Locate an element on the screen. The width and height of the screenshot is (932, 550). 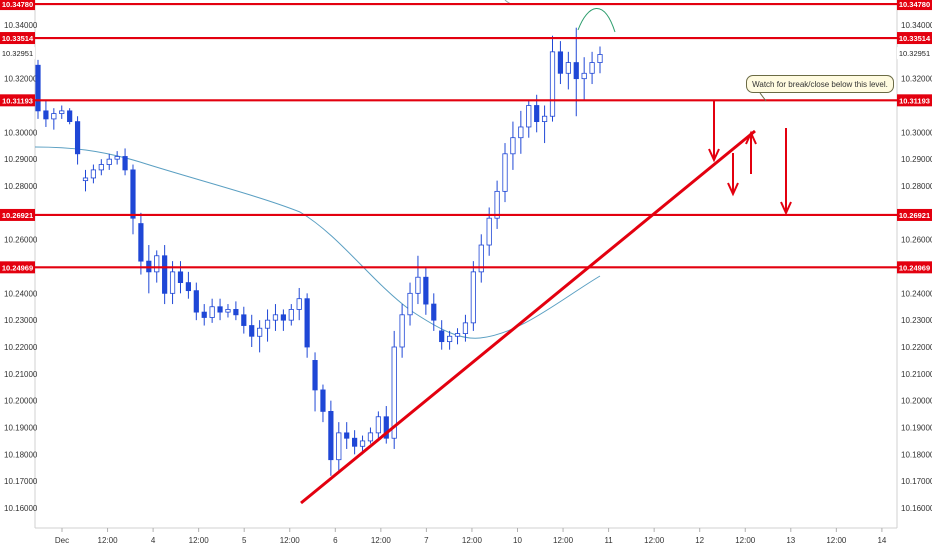
arrow-up-head is located at coordinates (751, 137).